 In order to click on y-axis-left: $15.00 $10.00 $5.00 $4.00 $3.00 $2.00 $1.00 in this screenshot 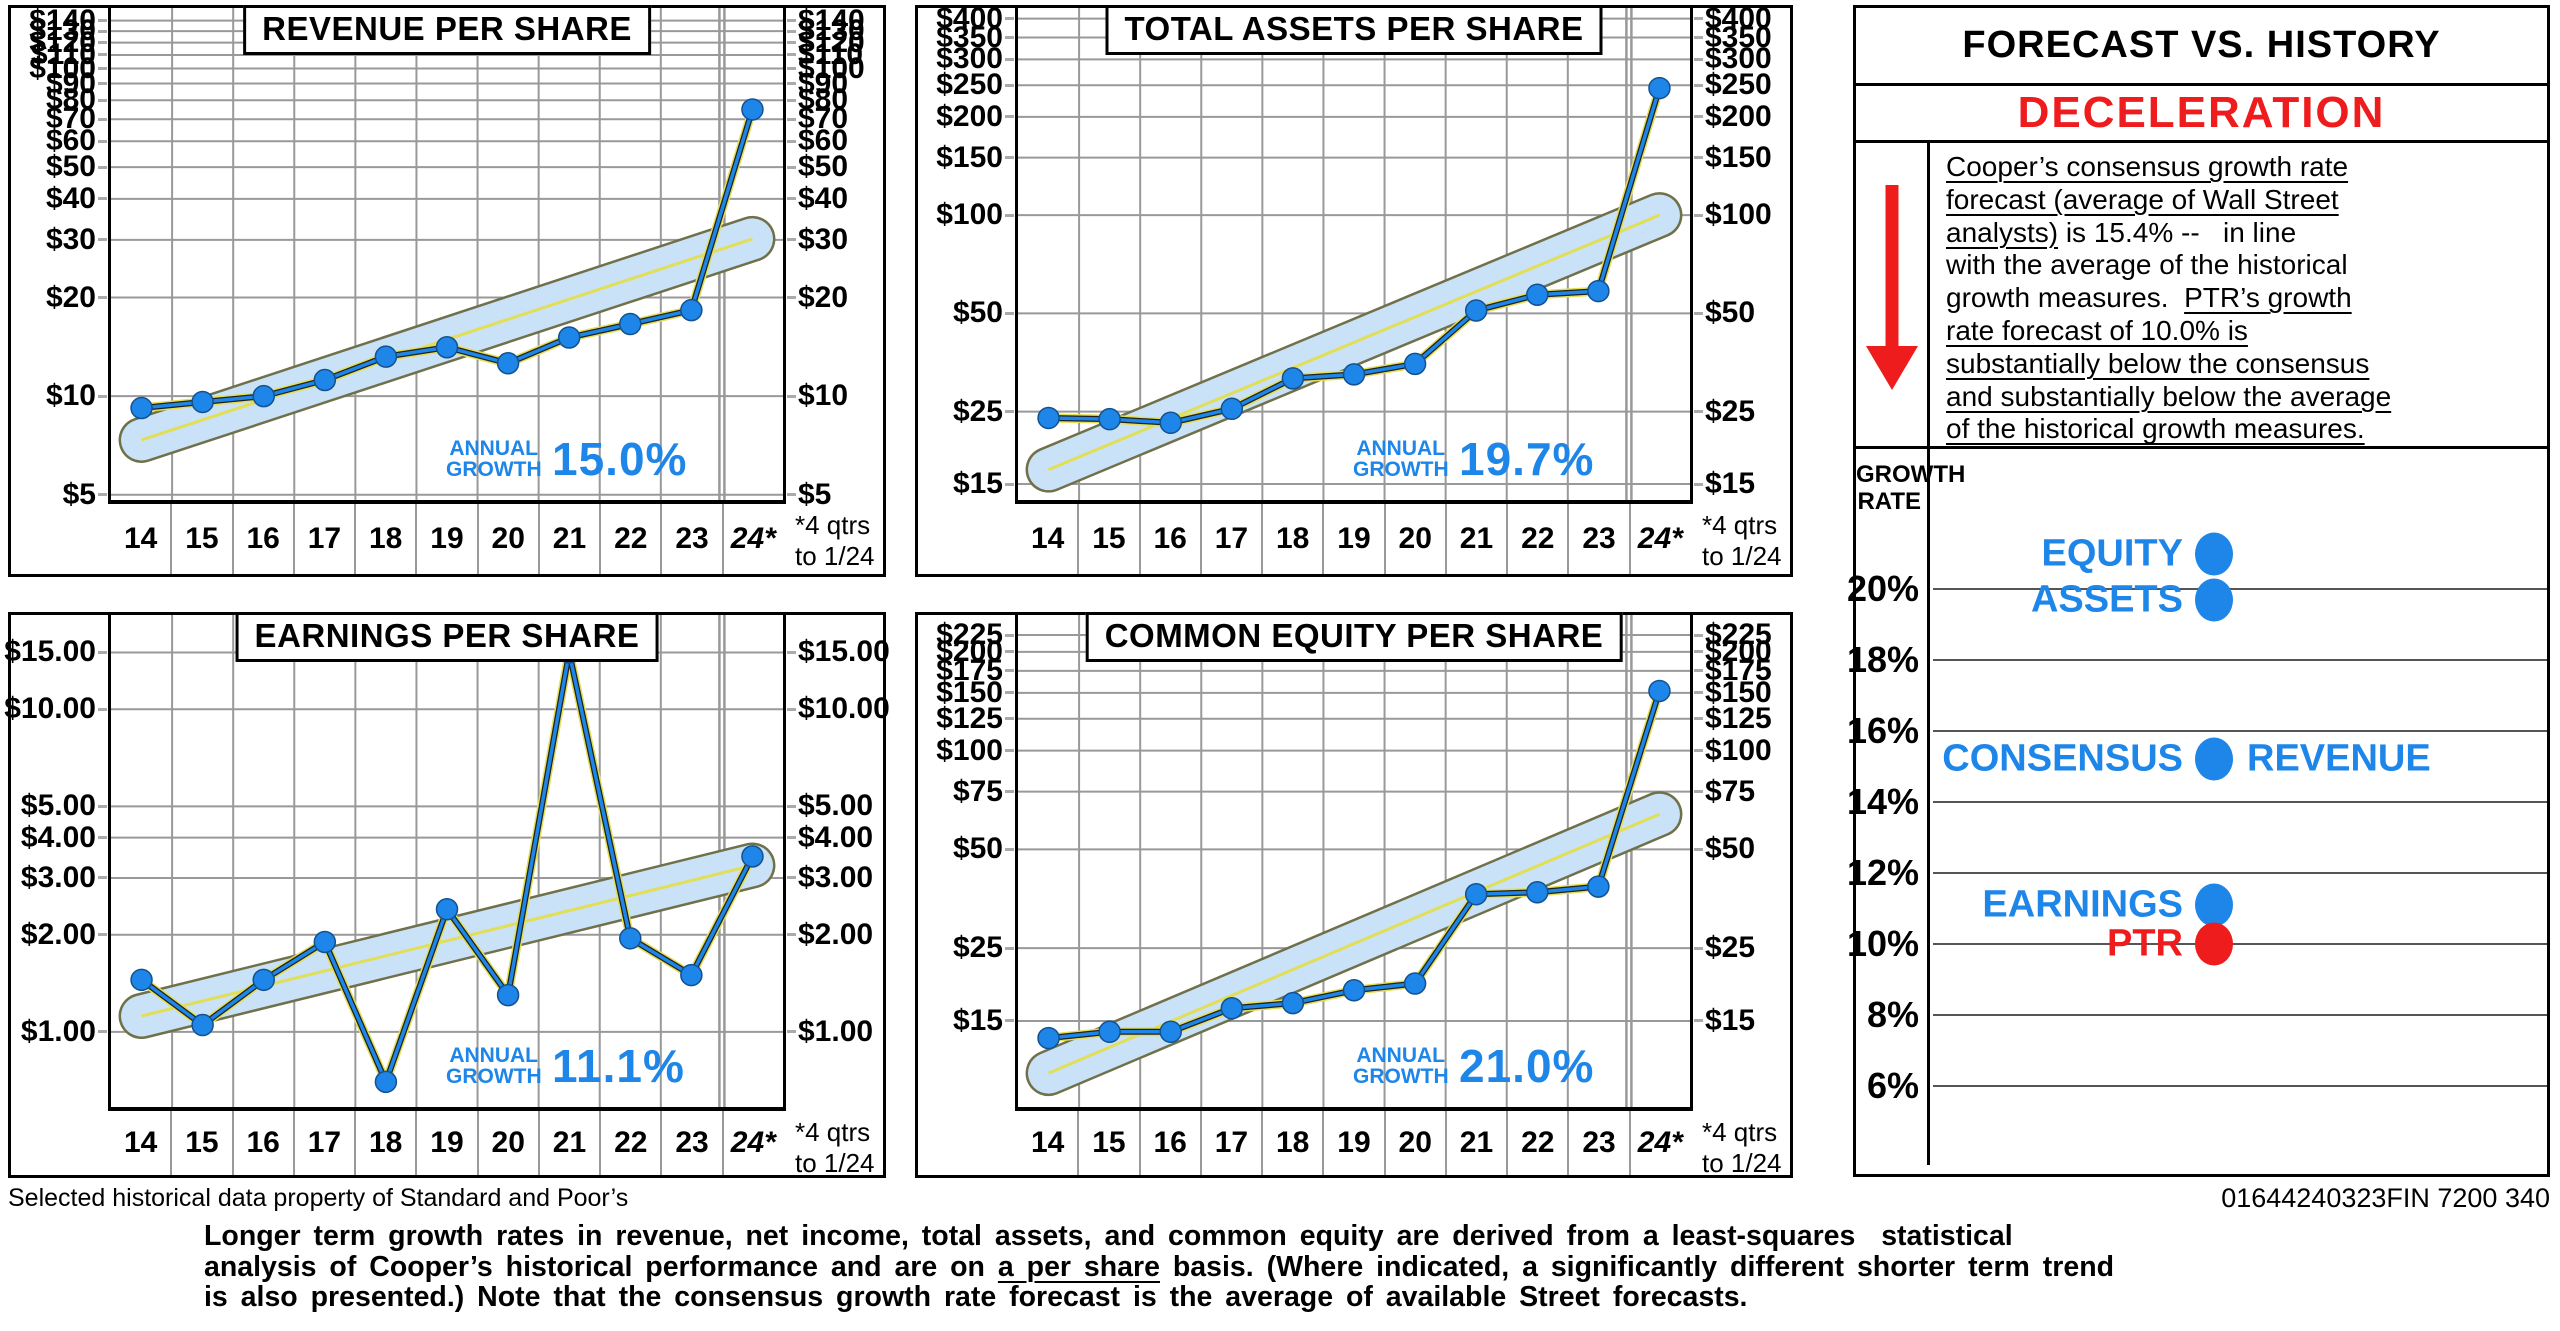, I will do `click(56, 863)`.